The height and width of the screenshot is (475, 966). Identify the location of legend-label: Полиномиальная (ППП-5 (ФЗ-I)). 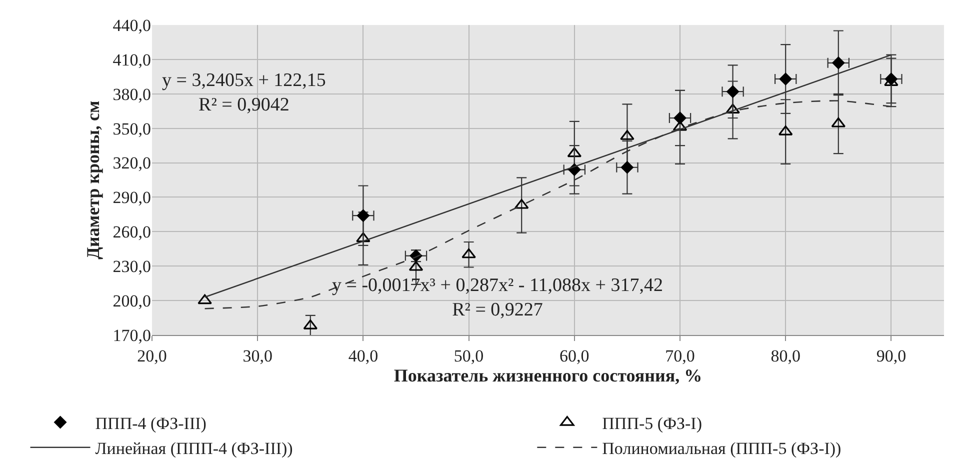
(722, 448).